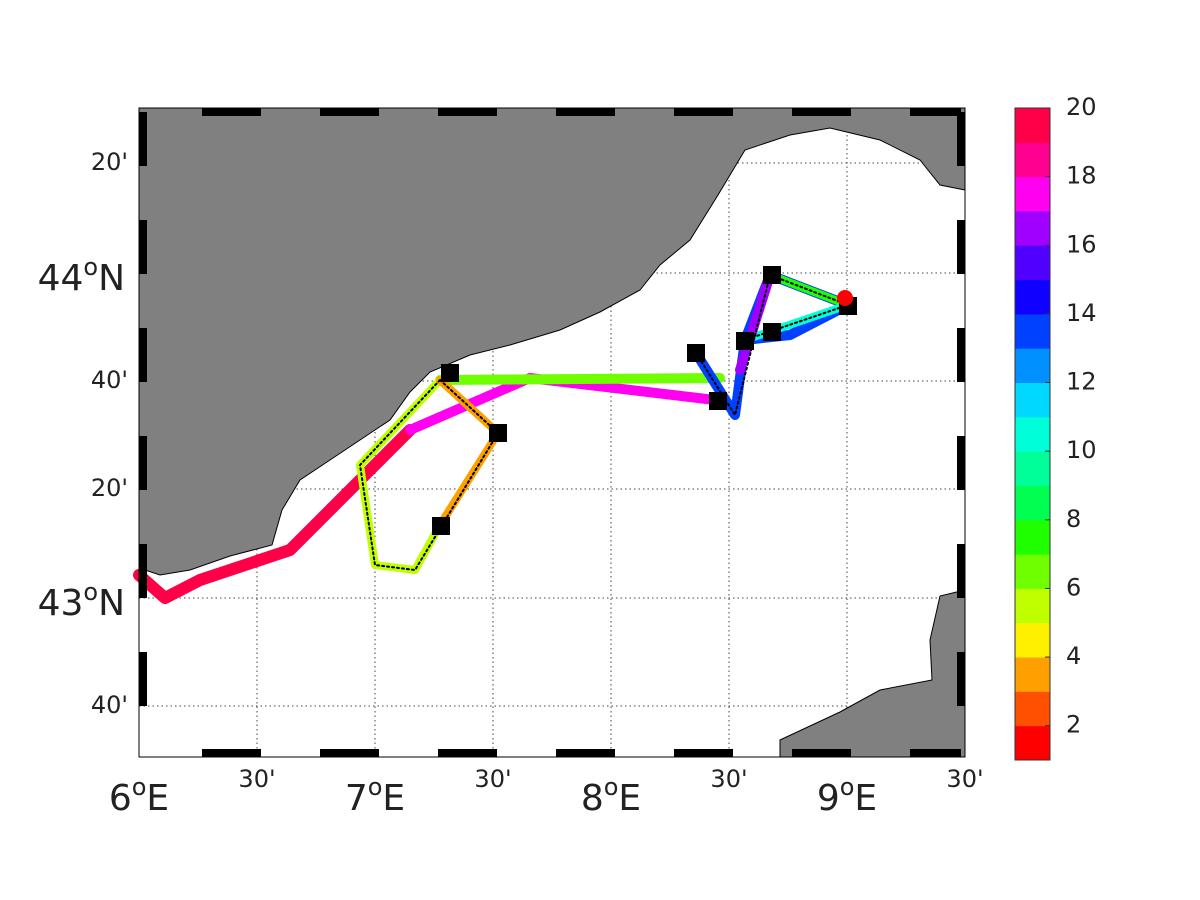 Image resolution: width=1200 pixels, height=900 pixels. Describe the element at coordinates (828, 798) in the screenshot. I see `degree: 9` at that location.